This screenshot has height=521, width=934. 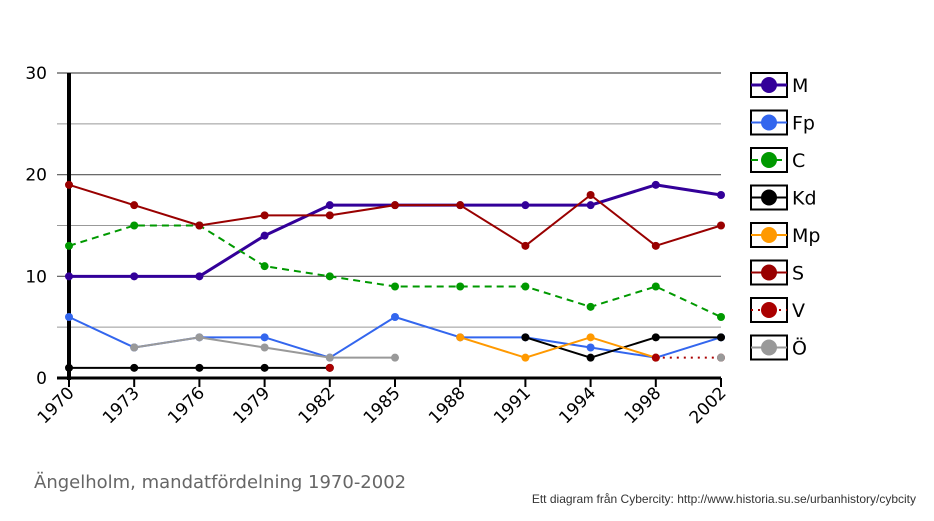 I want to click on x-tick-label: 1979, so click(x=251, y=405).